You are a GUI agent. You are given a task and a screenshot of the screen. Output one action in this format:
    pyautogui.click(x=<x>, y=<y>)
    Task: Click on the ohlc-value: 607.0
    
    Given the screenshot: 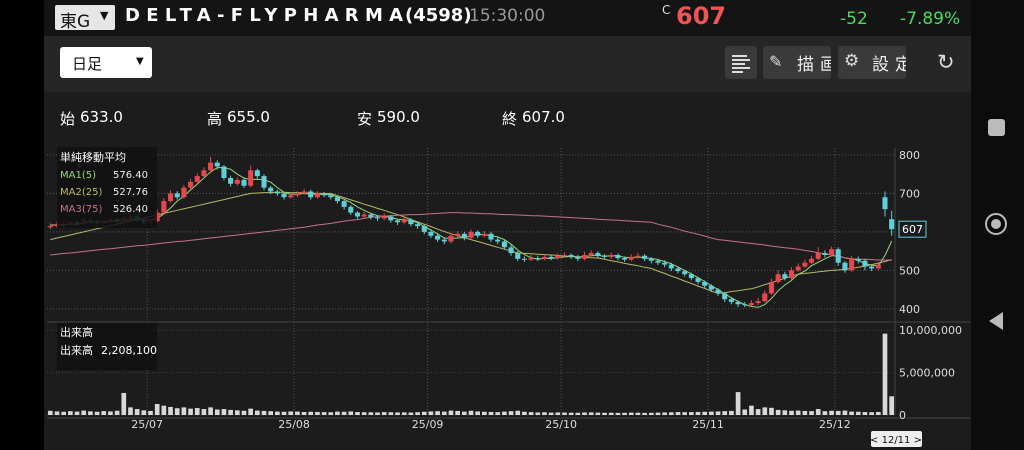 What is the action you would take?
    pyautogui.click(x=543, y=117)
    